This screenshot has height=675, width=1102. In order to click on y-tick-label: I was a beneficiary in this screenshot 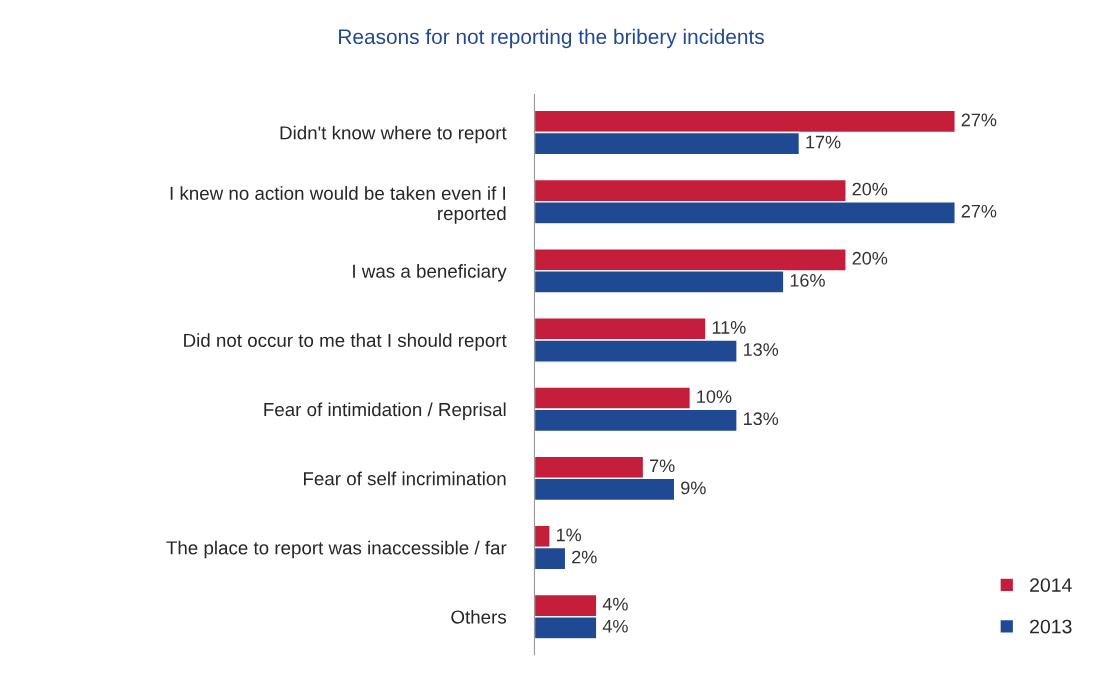, I will do `click(430, 273)`.